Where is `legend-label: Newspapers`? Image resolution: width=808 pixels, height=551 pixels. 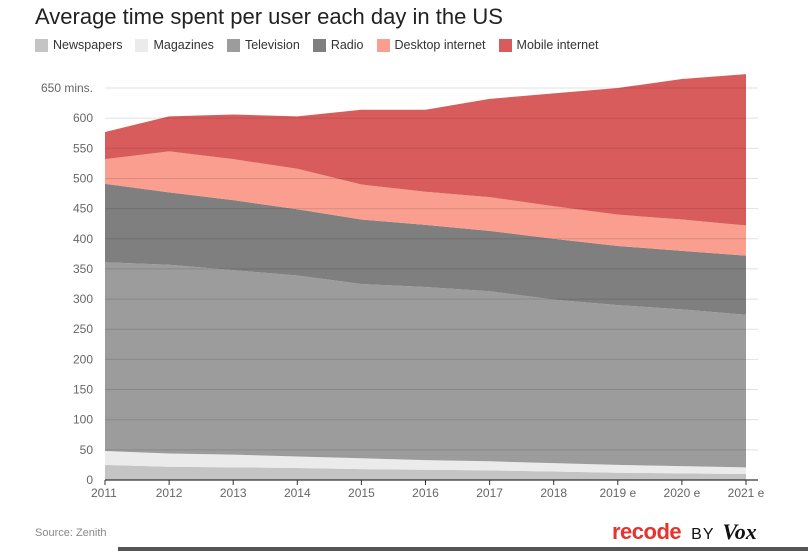 legend-label: Newspapers is located at coordinates (88, 45).